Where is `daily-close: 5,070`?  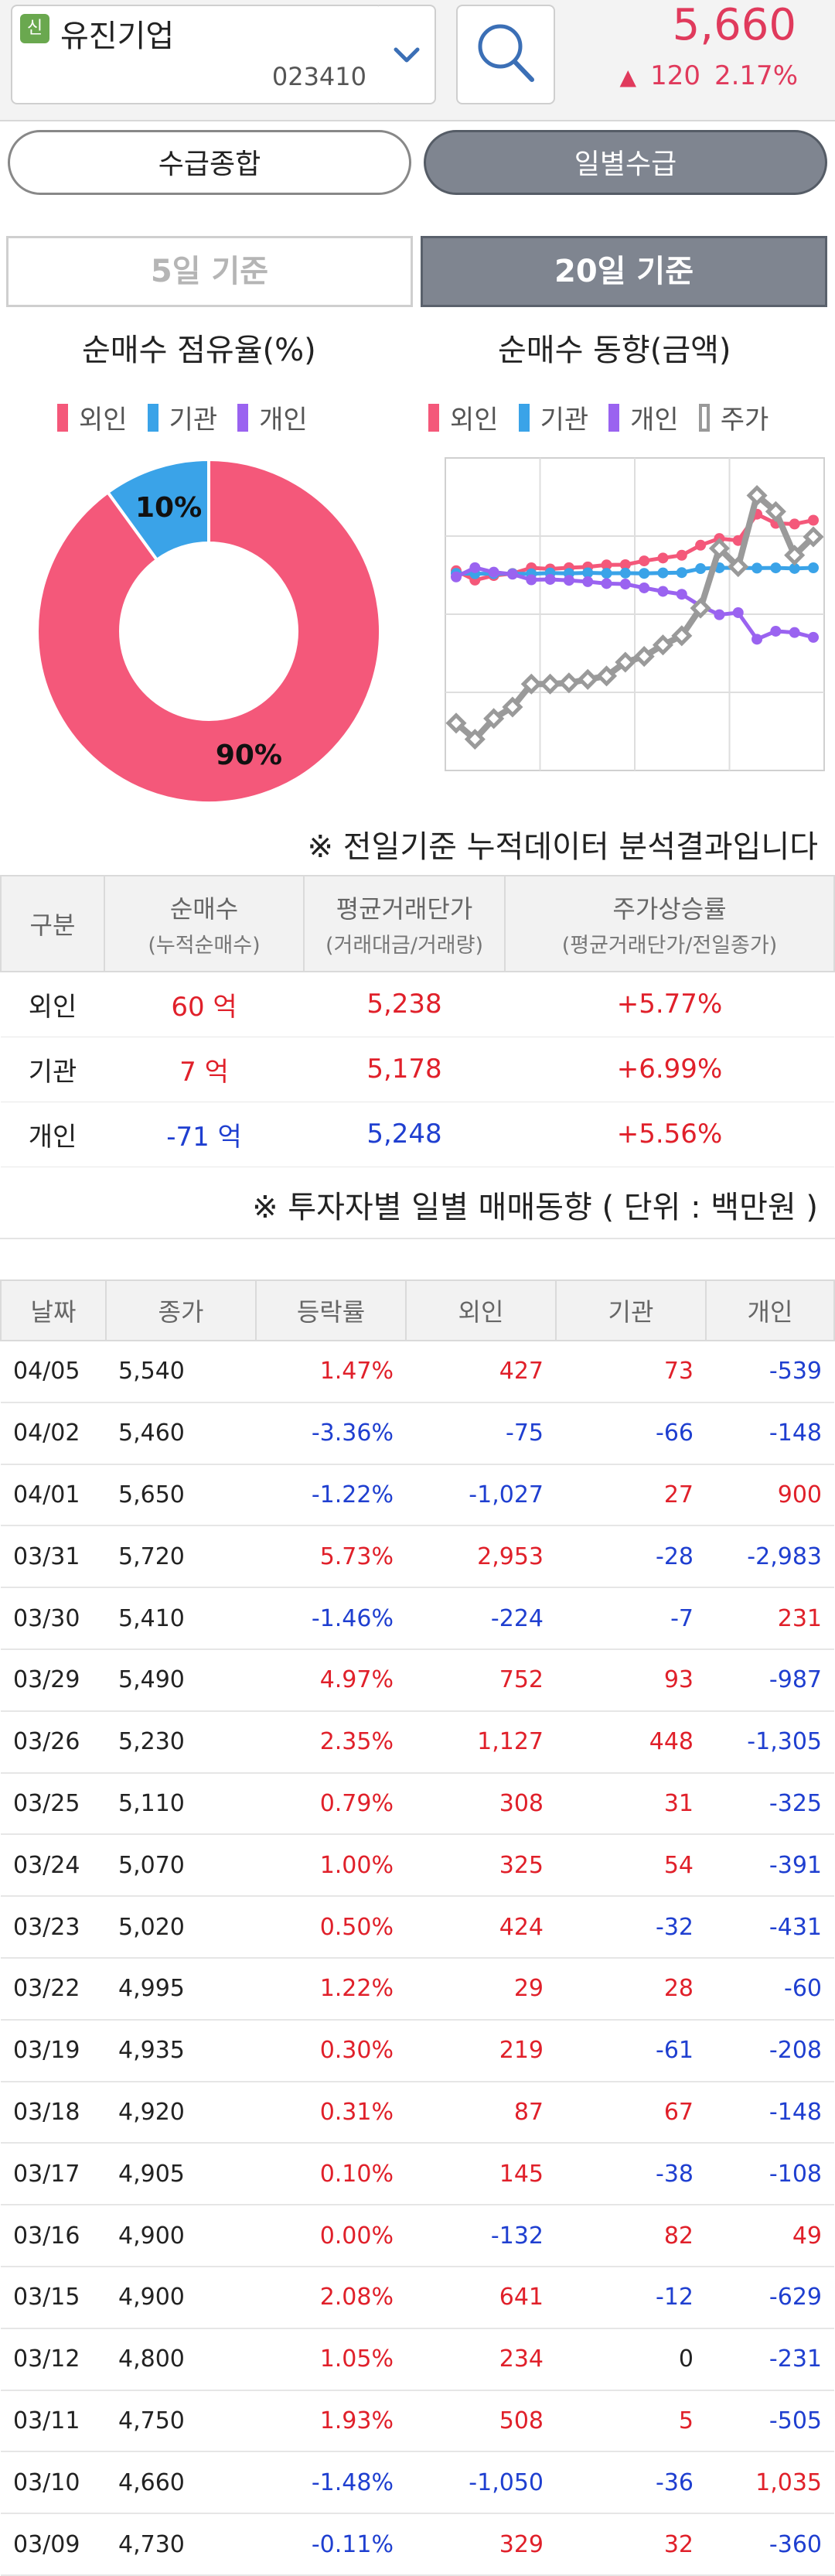
daily-close: 5,070 is located at coordinates (181, 1866).